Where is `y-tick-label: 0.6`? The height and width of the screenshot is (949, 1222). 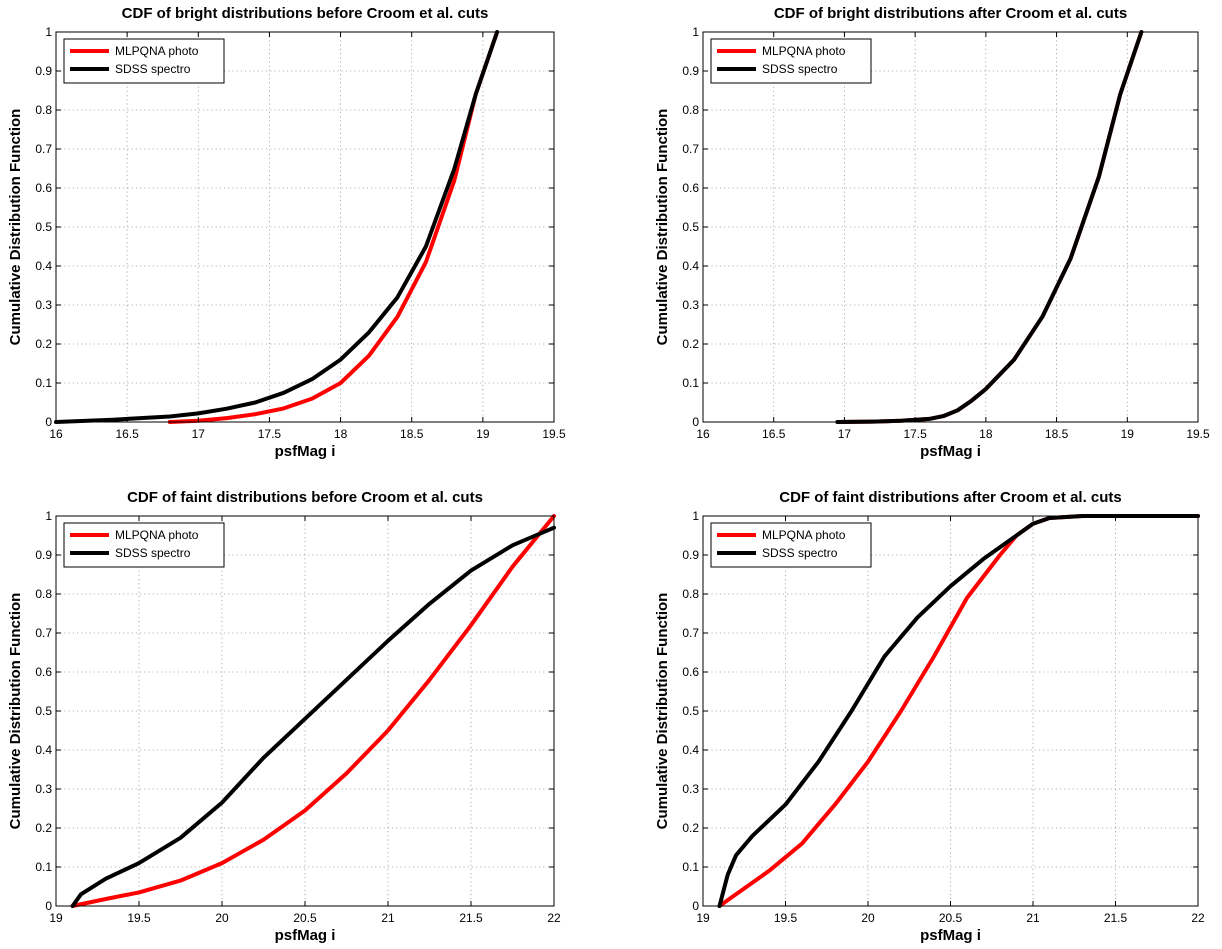
y-tick-label: 0.6 is located at coordinates (690, 672).